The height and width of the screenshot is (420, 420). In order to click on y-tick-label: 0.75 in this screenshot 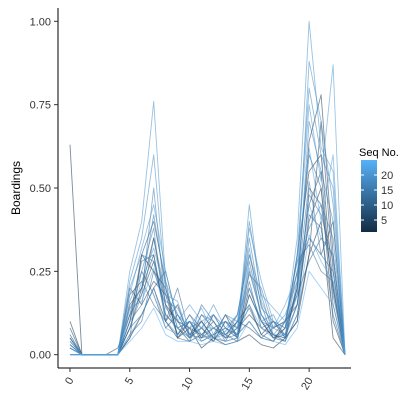, I will do `click(40, 106)`.